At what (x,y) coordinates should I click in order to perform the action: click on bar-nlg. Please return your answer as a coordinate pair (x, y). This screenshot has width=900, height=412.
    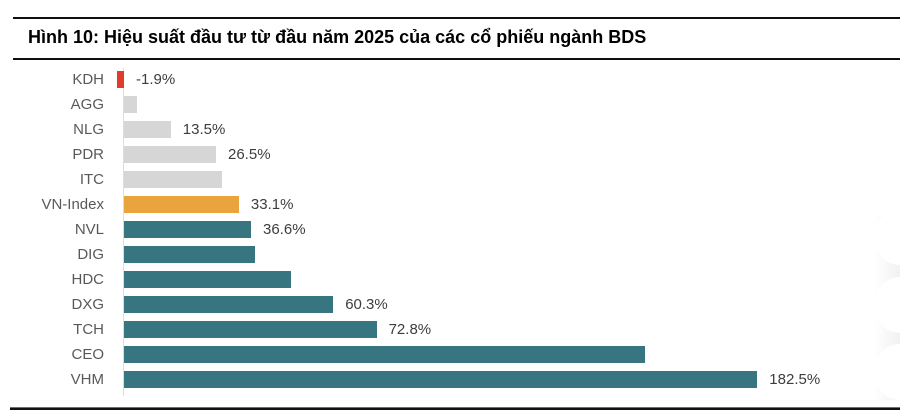
    Looking at the image, I should click on (147, 129).